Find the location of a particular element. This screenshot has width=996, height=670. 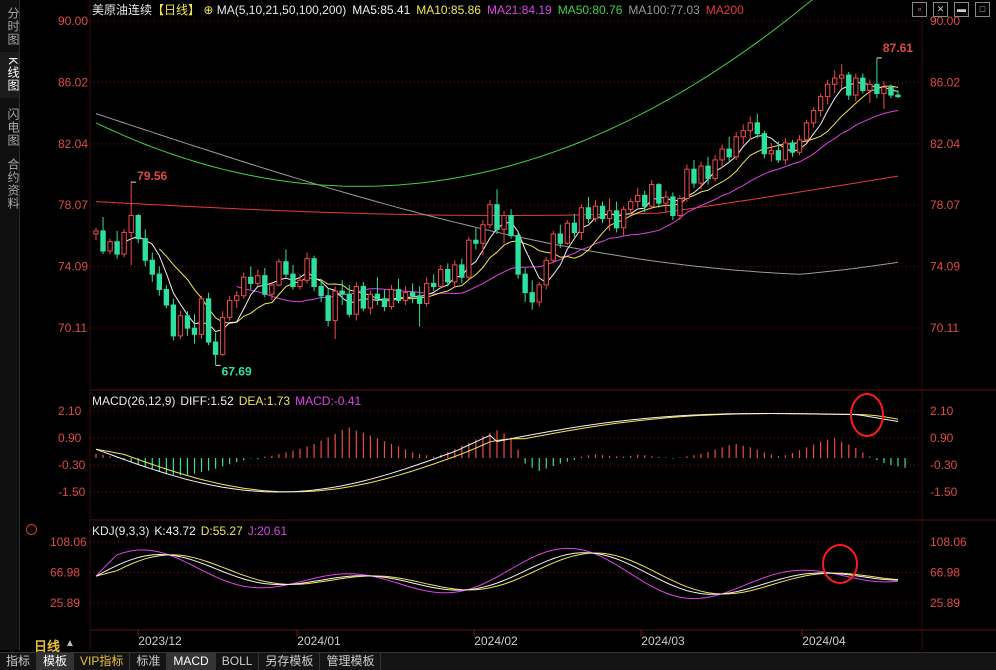

crosshair-icon: ⊕ is located at coordinates (208, 10).